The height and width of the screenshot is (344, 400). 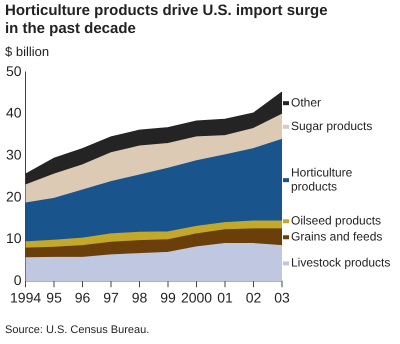 I want to click on x-tick-label: 2000, so click(x=196, y=297).